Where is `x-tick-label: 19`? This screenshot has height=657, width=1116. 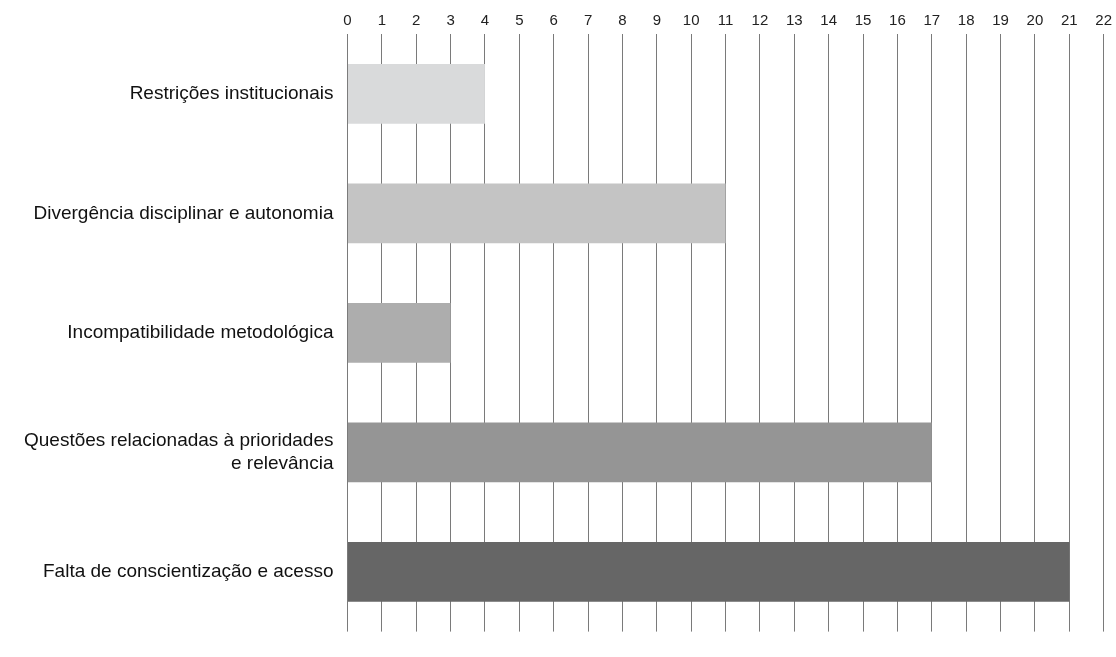
x-tick-label: 19 is located at coordinates (1000, 20).